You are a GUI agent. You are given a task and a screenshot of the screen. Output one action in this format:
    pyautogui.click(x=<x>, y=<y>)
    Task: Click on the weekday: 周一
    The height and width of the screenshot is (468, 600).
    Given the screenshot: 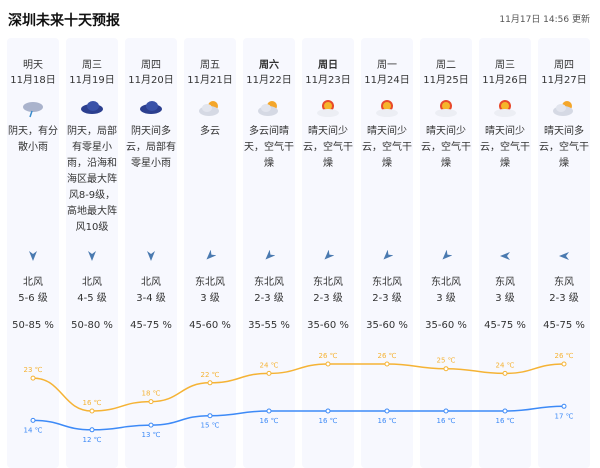 What is the action you would take?
    pyautogui.click(x=387, y=65)
    